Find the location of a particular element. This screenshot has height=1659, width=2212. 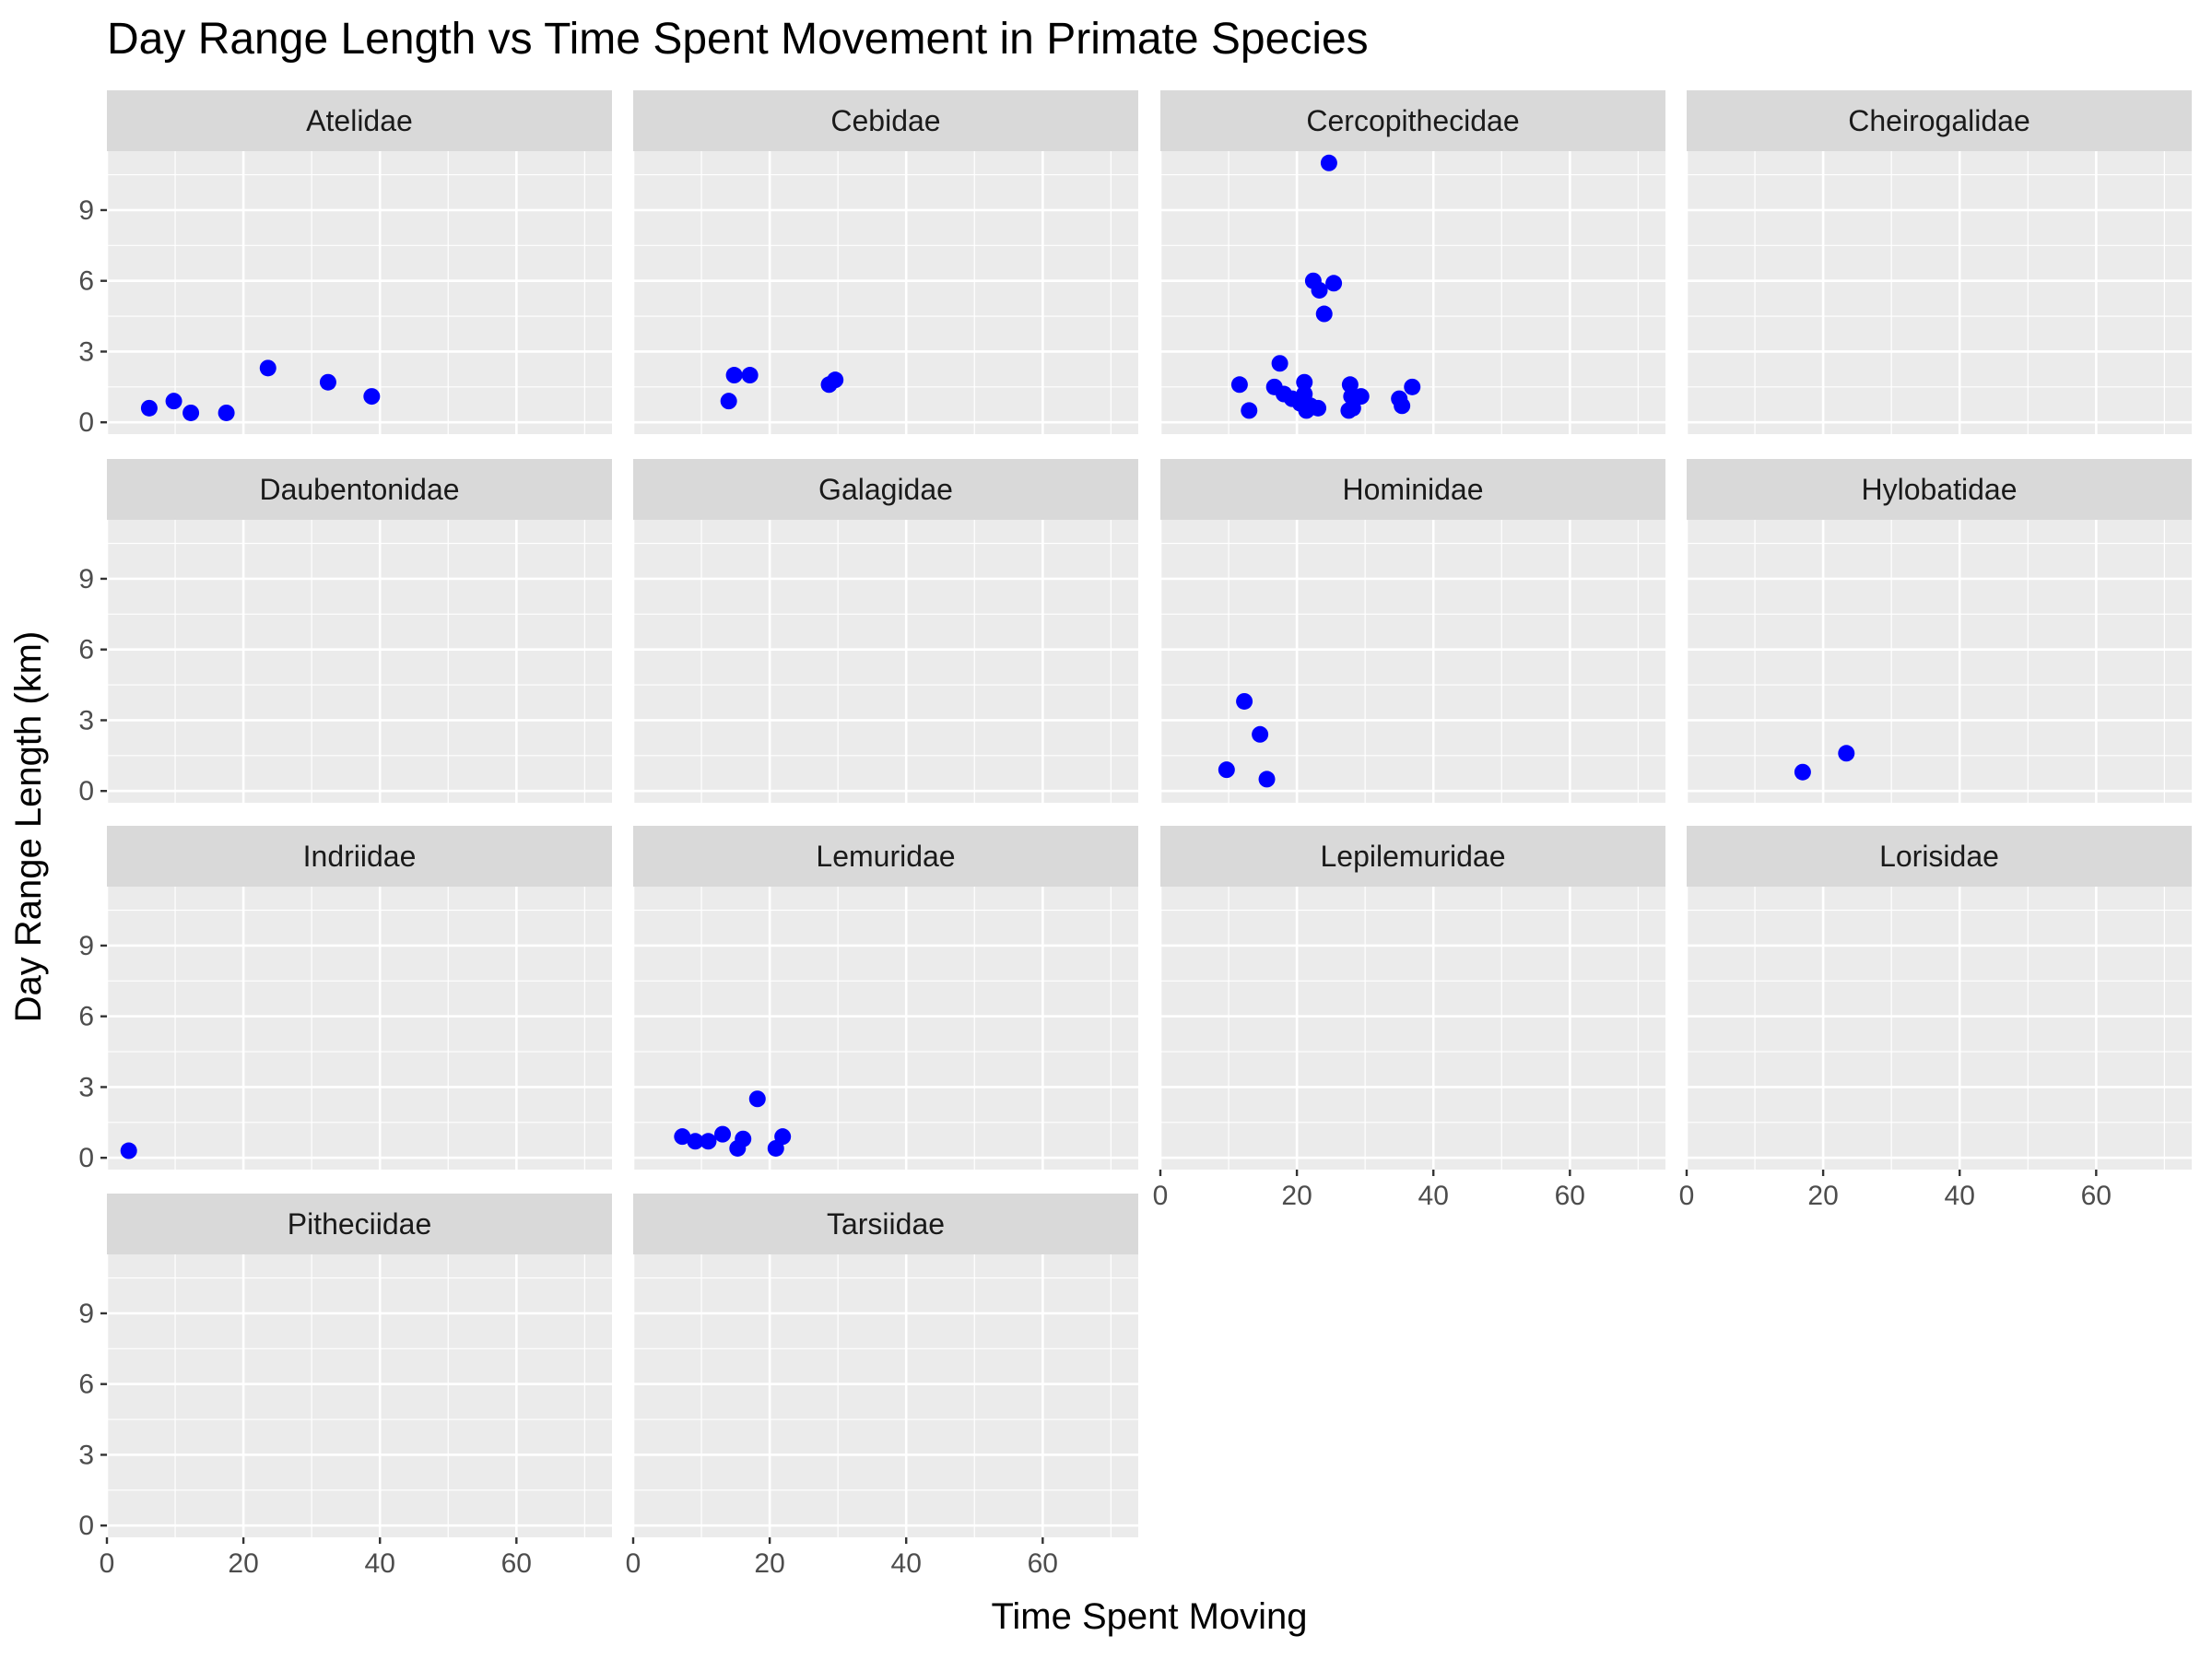

facet-strip-label: Galagidae is located at coordinates (885, 489).